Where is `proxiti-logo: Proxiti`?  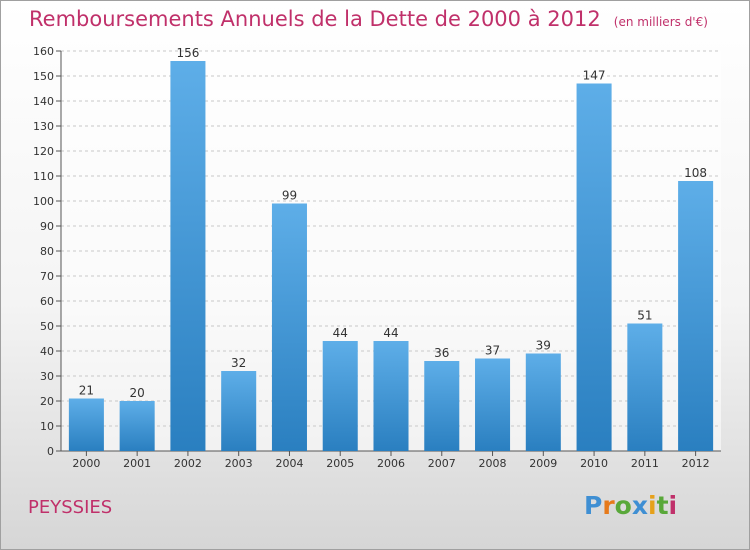 proxiti-logo: Proxiti is located at coordinates (630, 505).